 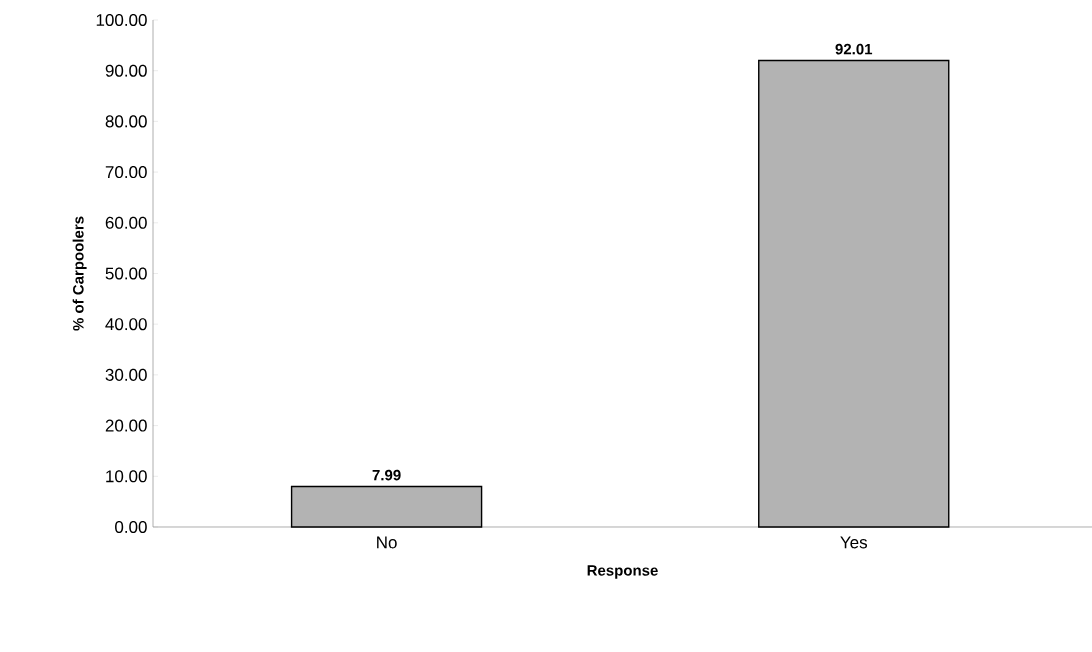 I want to click on y-tick-label: 20.00, so click(x=126, y=425).